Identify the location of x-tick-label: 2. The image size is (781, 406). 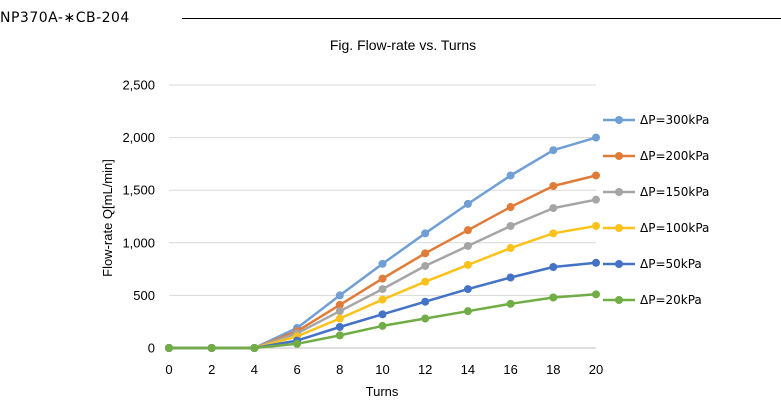
(211, 369).